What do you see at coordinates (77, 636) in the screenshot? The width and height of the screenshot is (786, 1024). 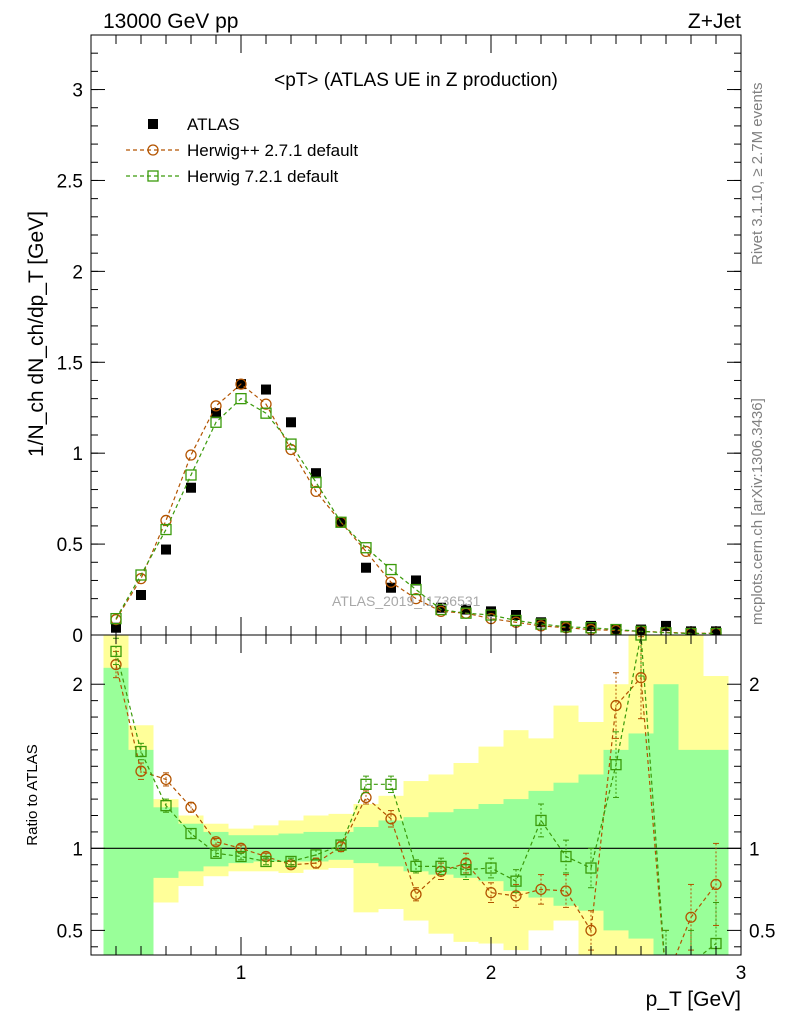 I see `main-ytick-label: 0` at bounding box center [77, 636].